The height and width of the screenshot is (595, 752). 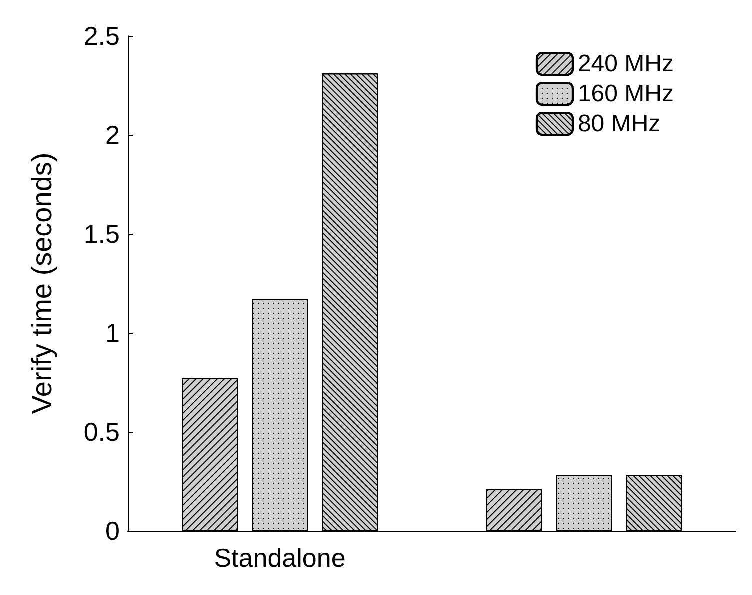 I want to click on y-tick-label: 1, so click(x=113, y=333).